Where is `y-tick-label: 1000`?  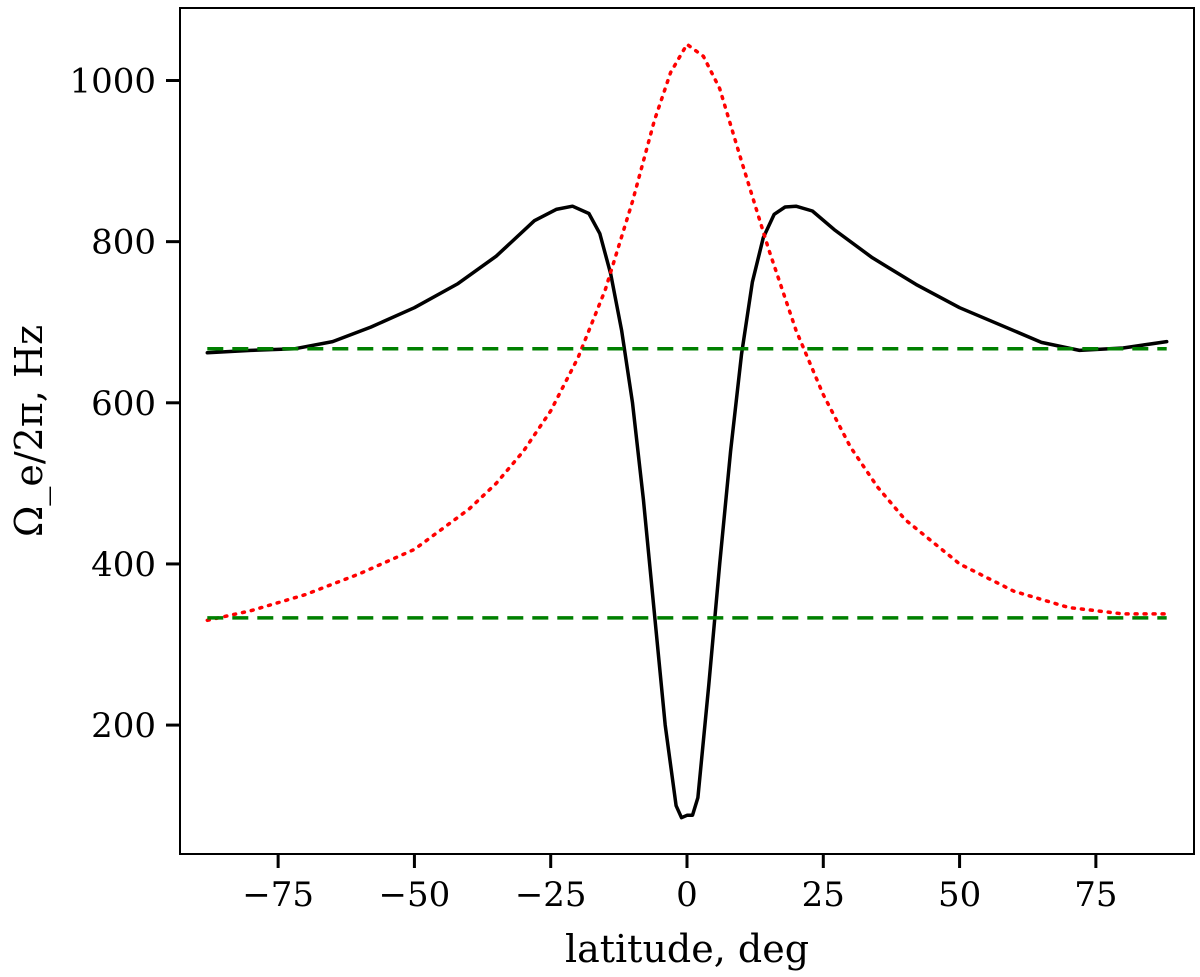 y-tick-label: 1000 is located at coordinates (112, 82).